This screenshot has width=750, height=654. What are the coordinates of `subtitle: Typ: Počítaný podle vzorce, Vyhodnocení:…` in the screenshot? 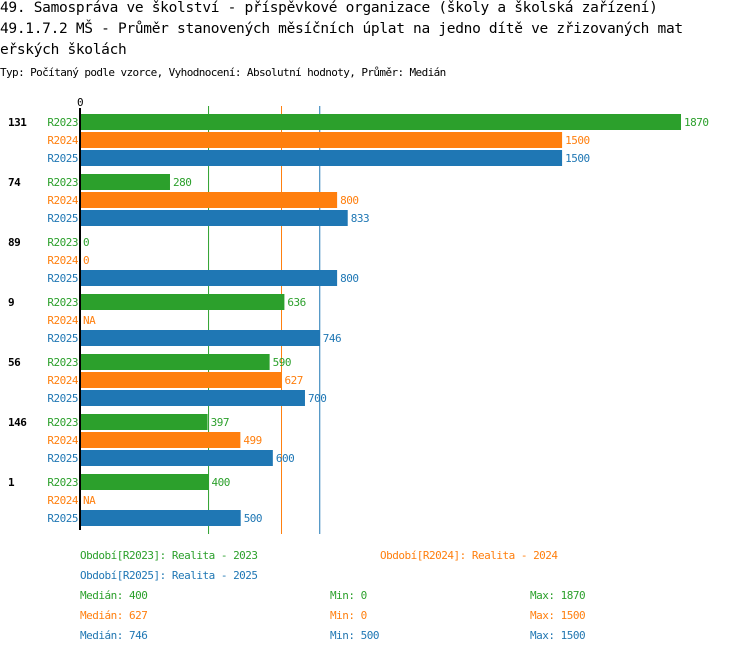 It's located at (223, 72).